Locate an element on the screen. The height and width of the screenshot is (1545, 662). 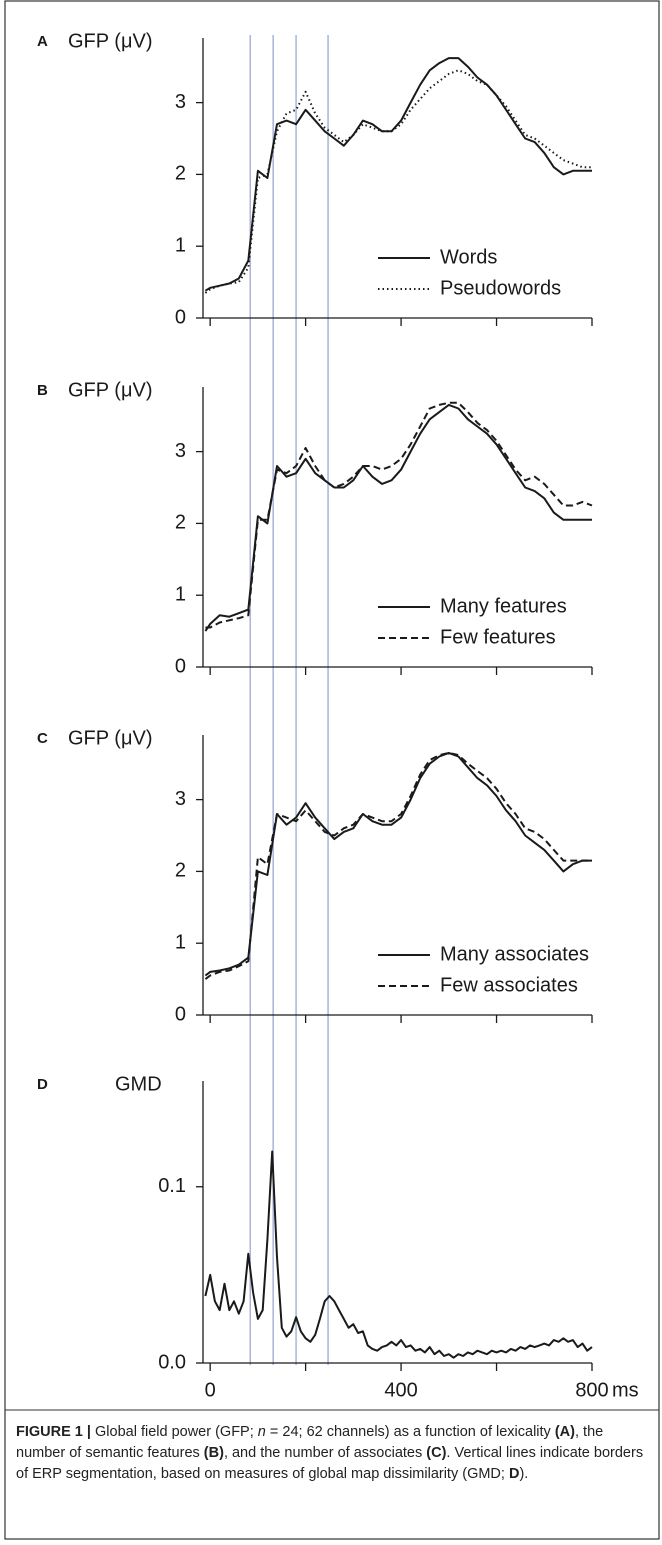
x-tick-label: 0 is located at coordinates (210, 1390).